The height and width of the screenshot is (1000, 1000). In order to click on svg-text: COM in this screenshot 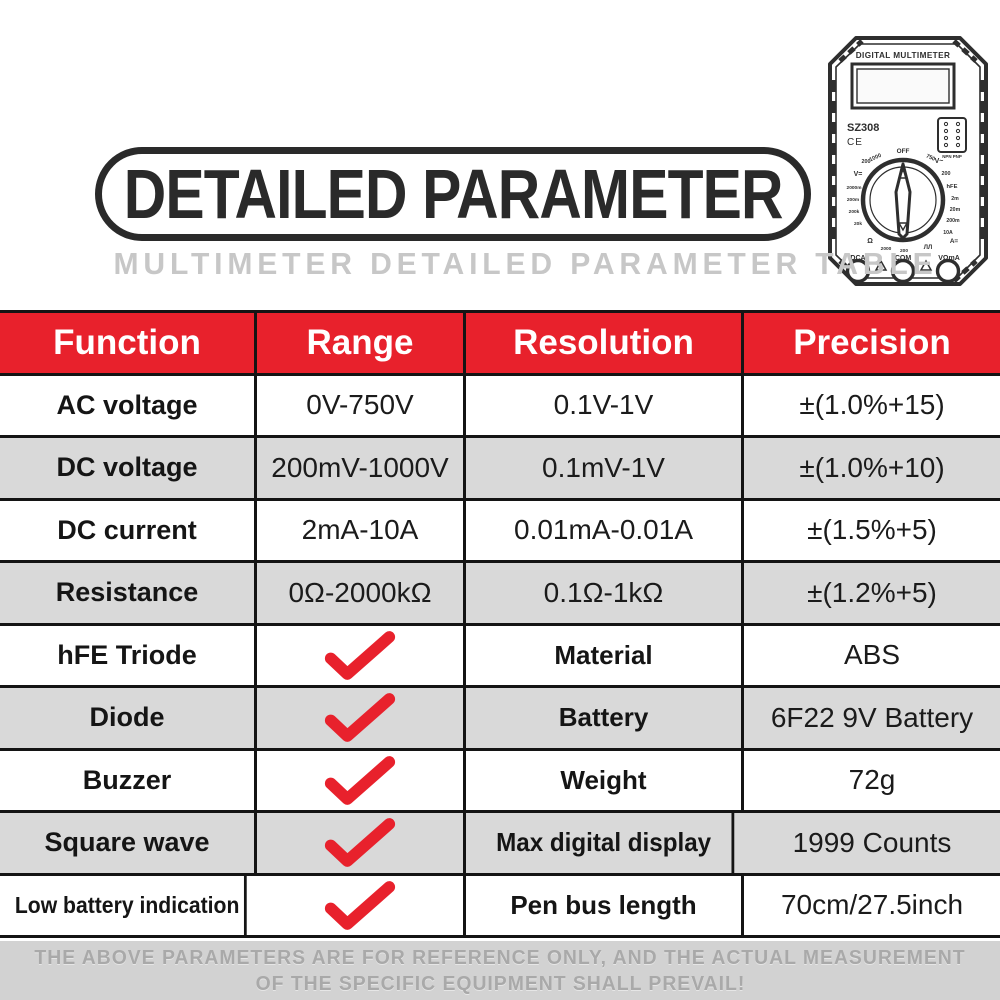, I will do `click(903, 258)`.